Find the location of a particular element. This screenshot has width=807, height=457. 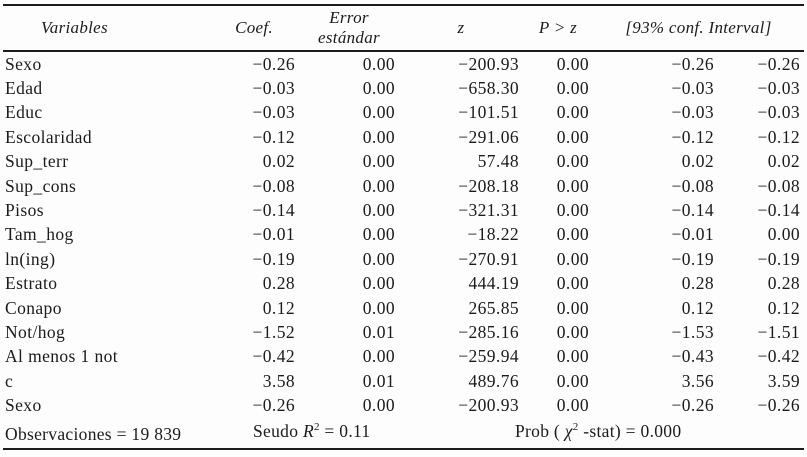

variable-cell: Not/hog is located at coordinates (35, 331).